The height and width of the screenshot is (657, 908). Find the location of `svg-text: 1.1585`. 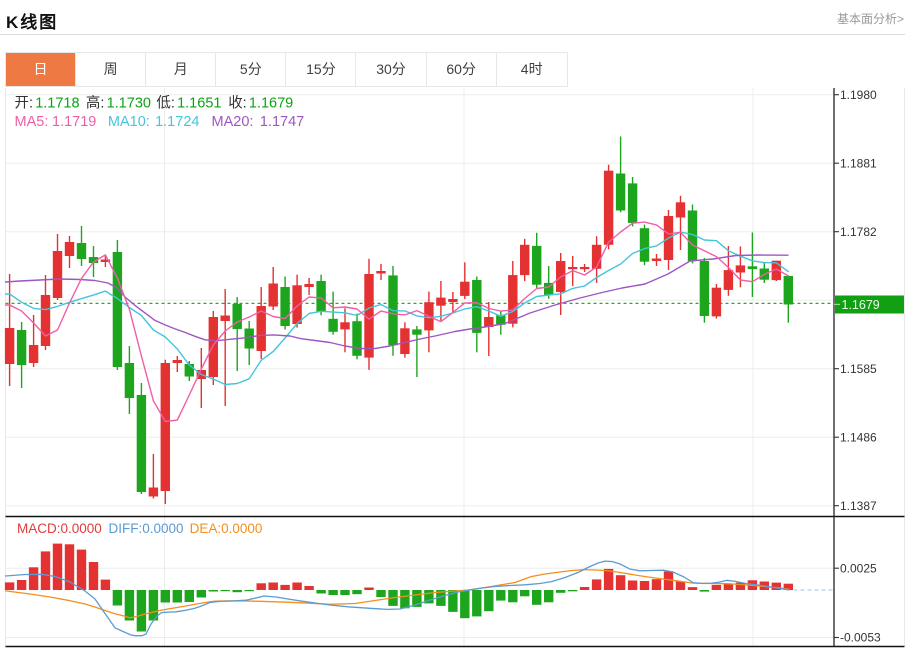

svg-text: 1.1585 is located at coordinates (858, 369).